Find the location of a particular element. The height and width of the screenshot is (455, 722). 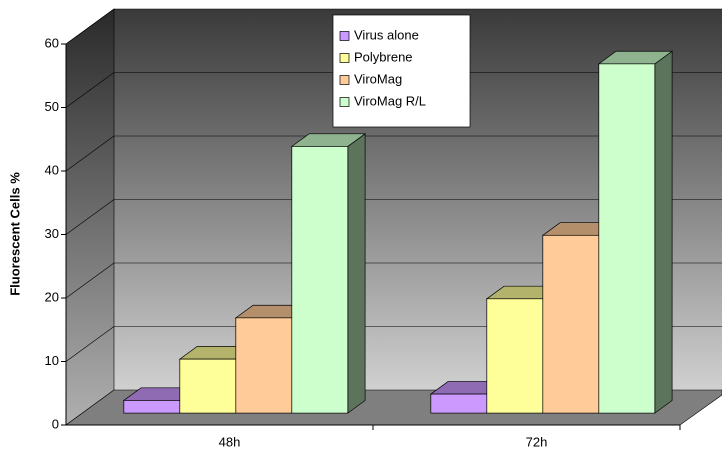

y-tick-label: 60 is located at coordinates (52, 42).